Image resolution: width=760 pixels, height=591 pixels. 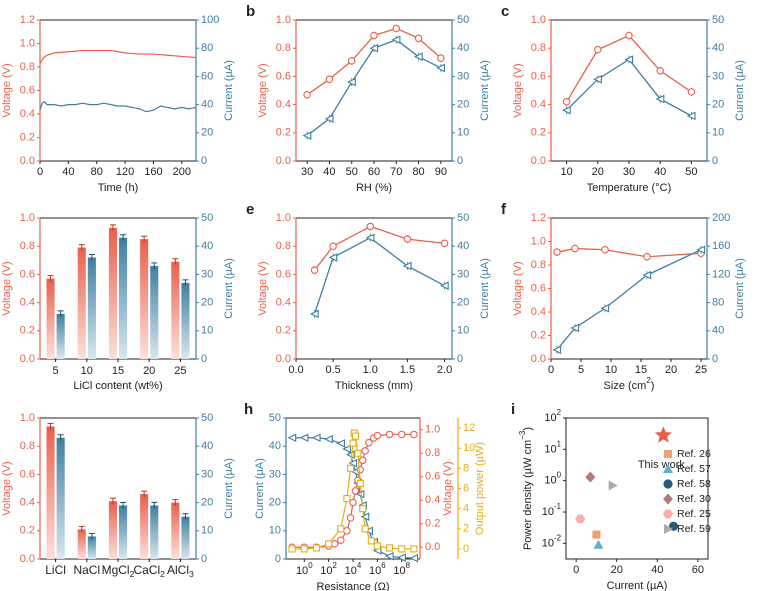 What do you see at coordinates (466, 488) in the screenshot?
I see `y-tick-label: 6` at bounding box center [466, 488].